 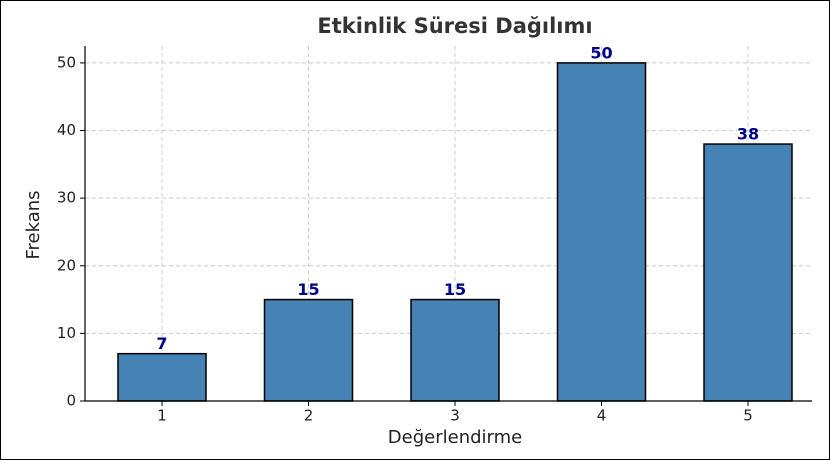 What do you see at coordinates (161, 343) in the screenshot?
I see `data-label: 7` at bounding box center [161, 343].